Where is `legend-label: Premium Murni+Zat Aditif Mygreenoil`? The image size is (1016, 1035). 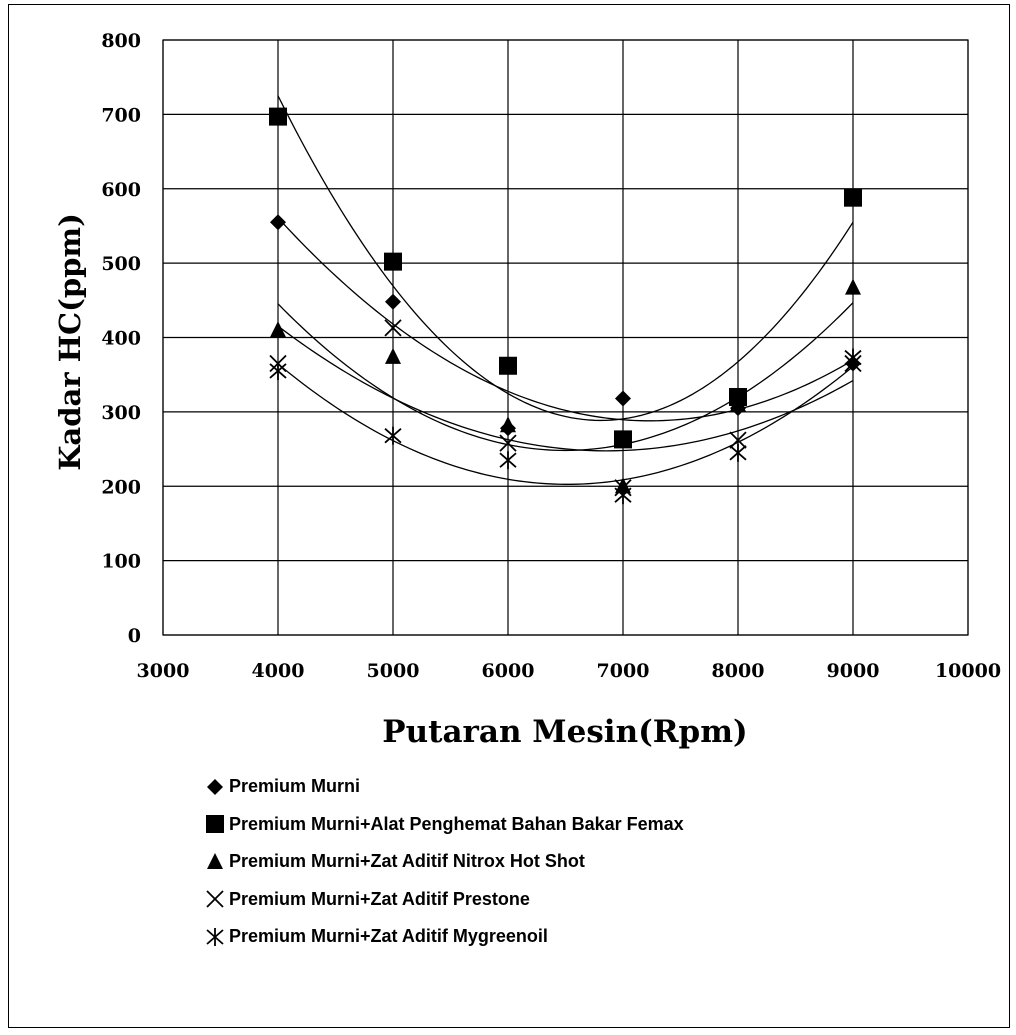
legend-label: Premium Murni+Zat Aditif Mygreenoil is located at coordinates (388, 936).